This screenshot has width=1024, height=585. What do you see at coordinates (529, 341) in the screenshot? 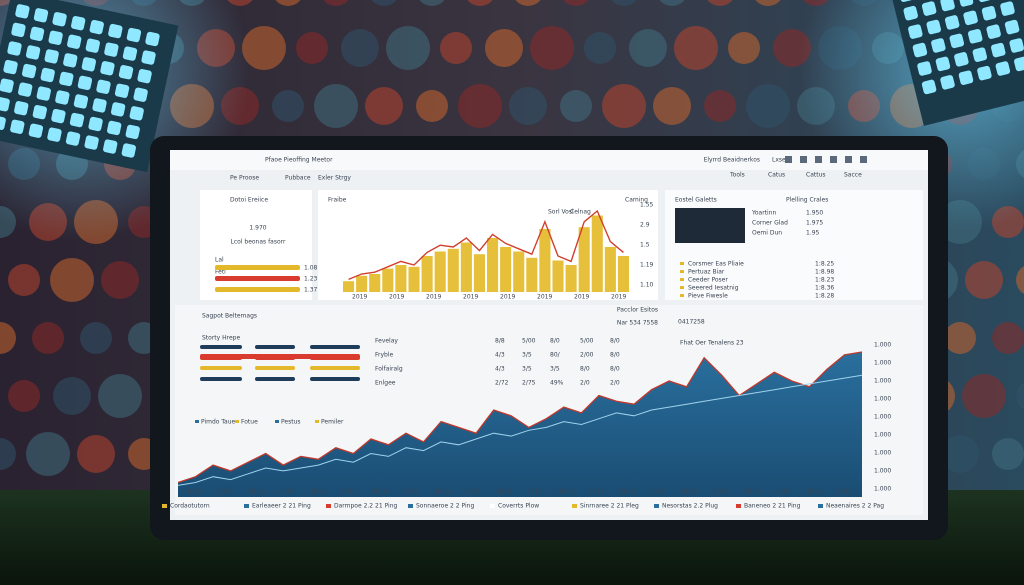
I see `table-cell: 5/00` at bounding box center [529, 341].